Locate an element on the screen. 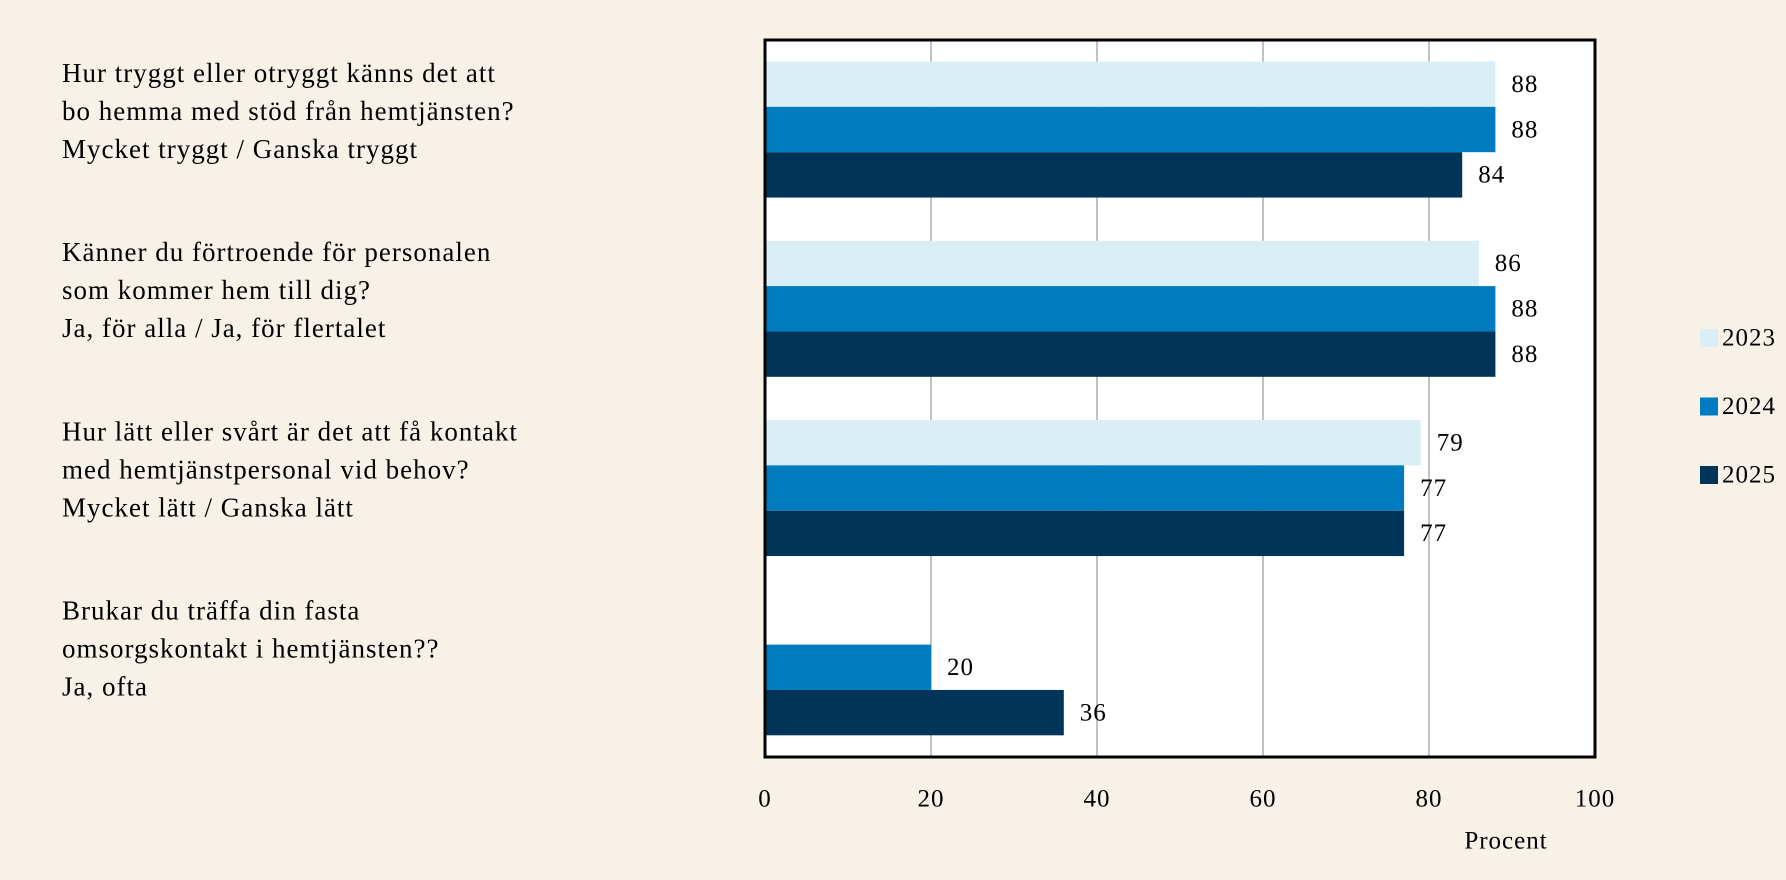 The height and width of the screenshot is (880, 1786). value-label: 86 is located at coordinates (1508, 263).